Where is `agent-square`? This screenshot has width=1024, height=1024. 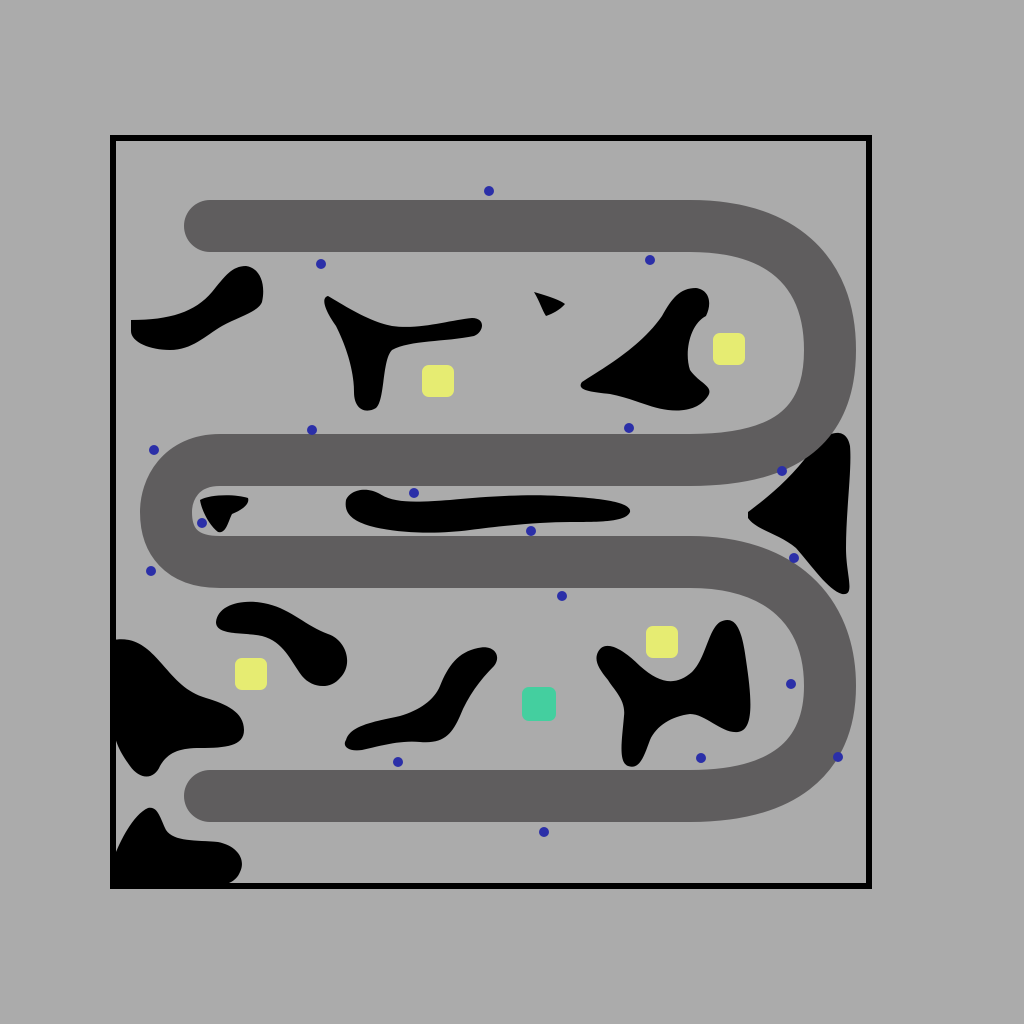 agent-square is located at coordinates (539, 704).